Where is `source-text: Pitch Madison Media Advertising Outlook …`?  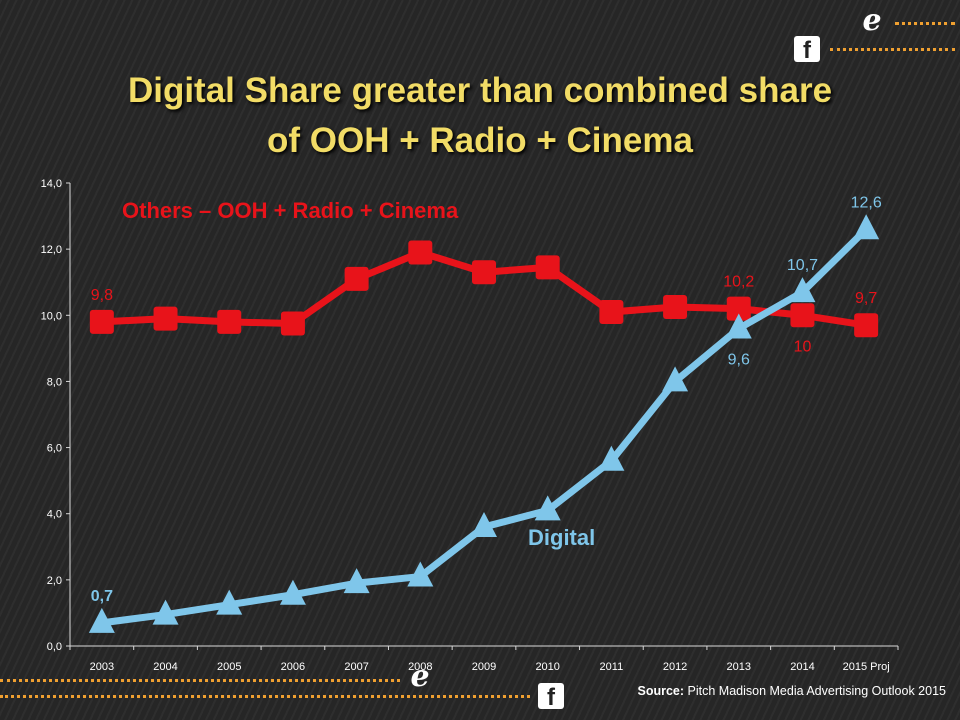
source-text: Pitch Madison Media Advertising Outlook … is located at coordinates (816, 691).